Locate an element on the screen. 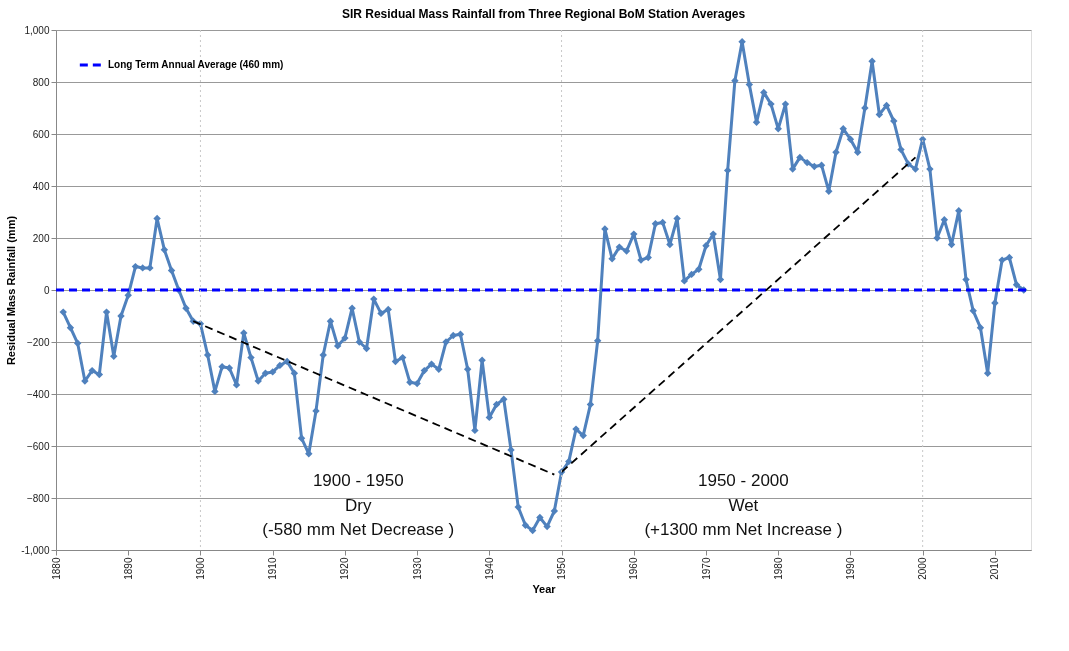  annotation: 1950 - 2000 is located at coordinates (743, 481).